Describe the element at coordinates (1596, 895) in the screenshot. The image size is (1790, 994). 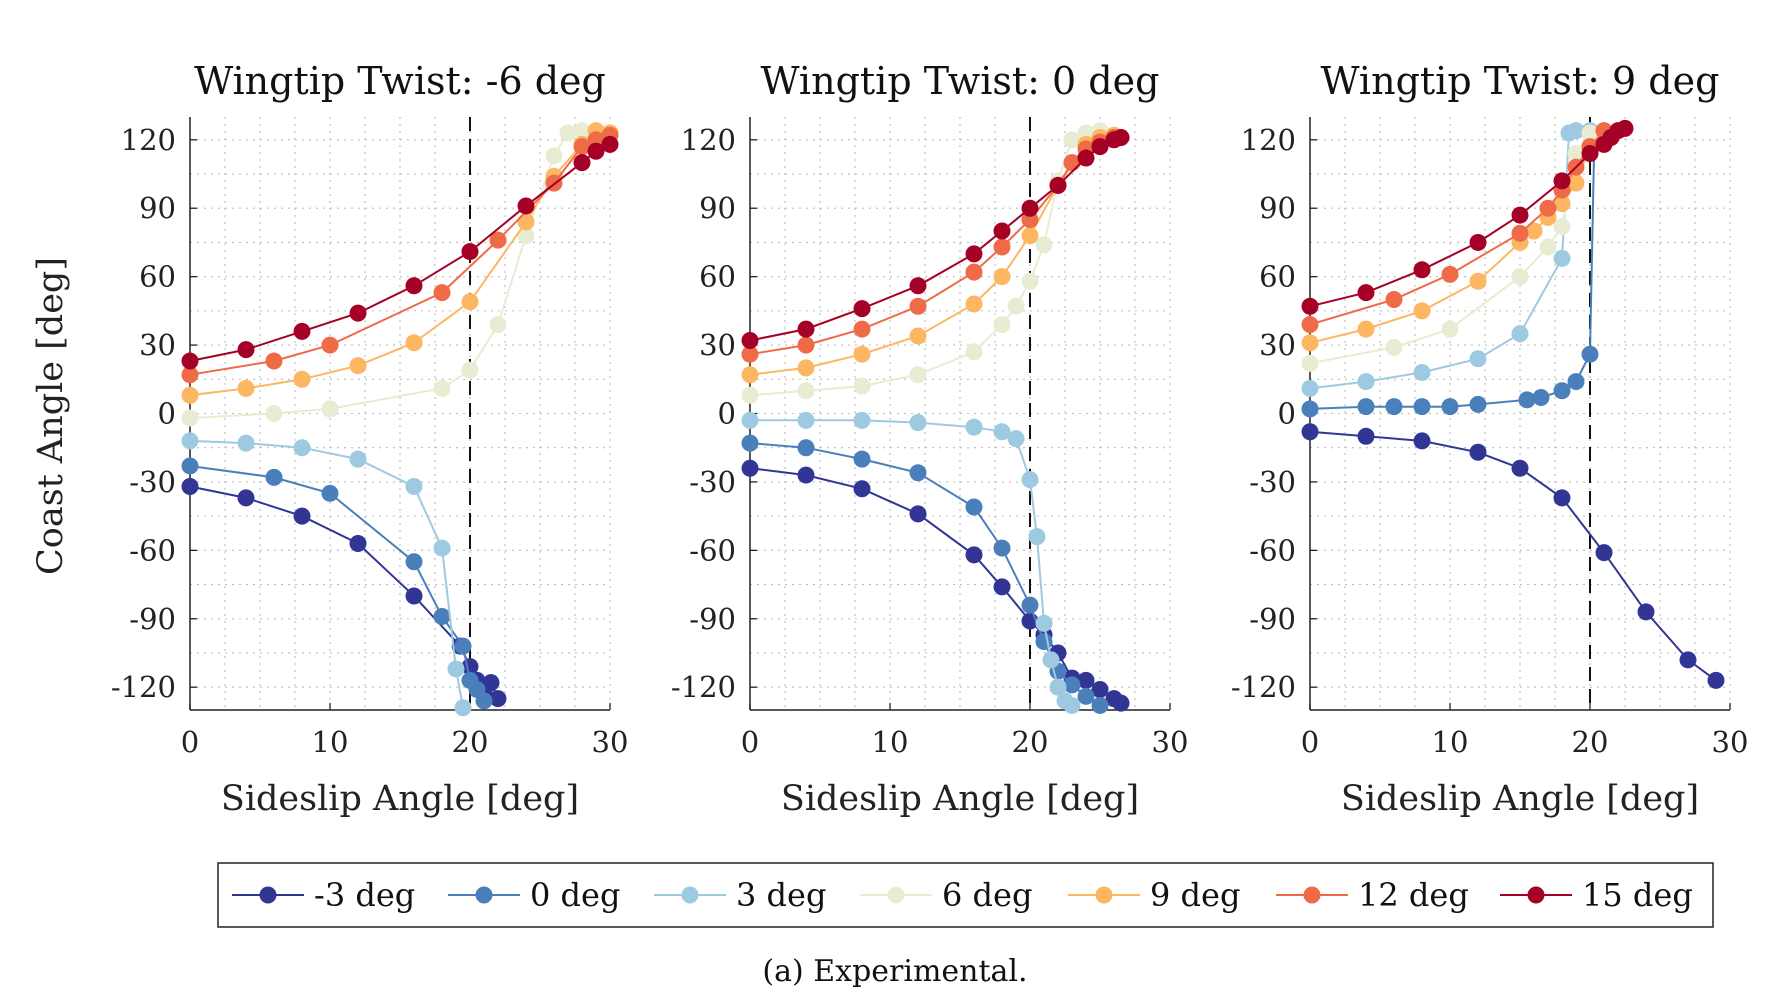
I see `legend-entry: 15 deg` at that location.